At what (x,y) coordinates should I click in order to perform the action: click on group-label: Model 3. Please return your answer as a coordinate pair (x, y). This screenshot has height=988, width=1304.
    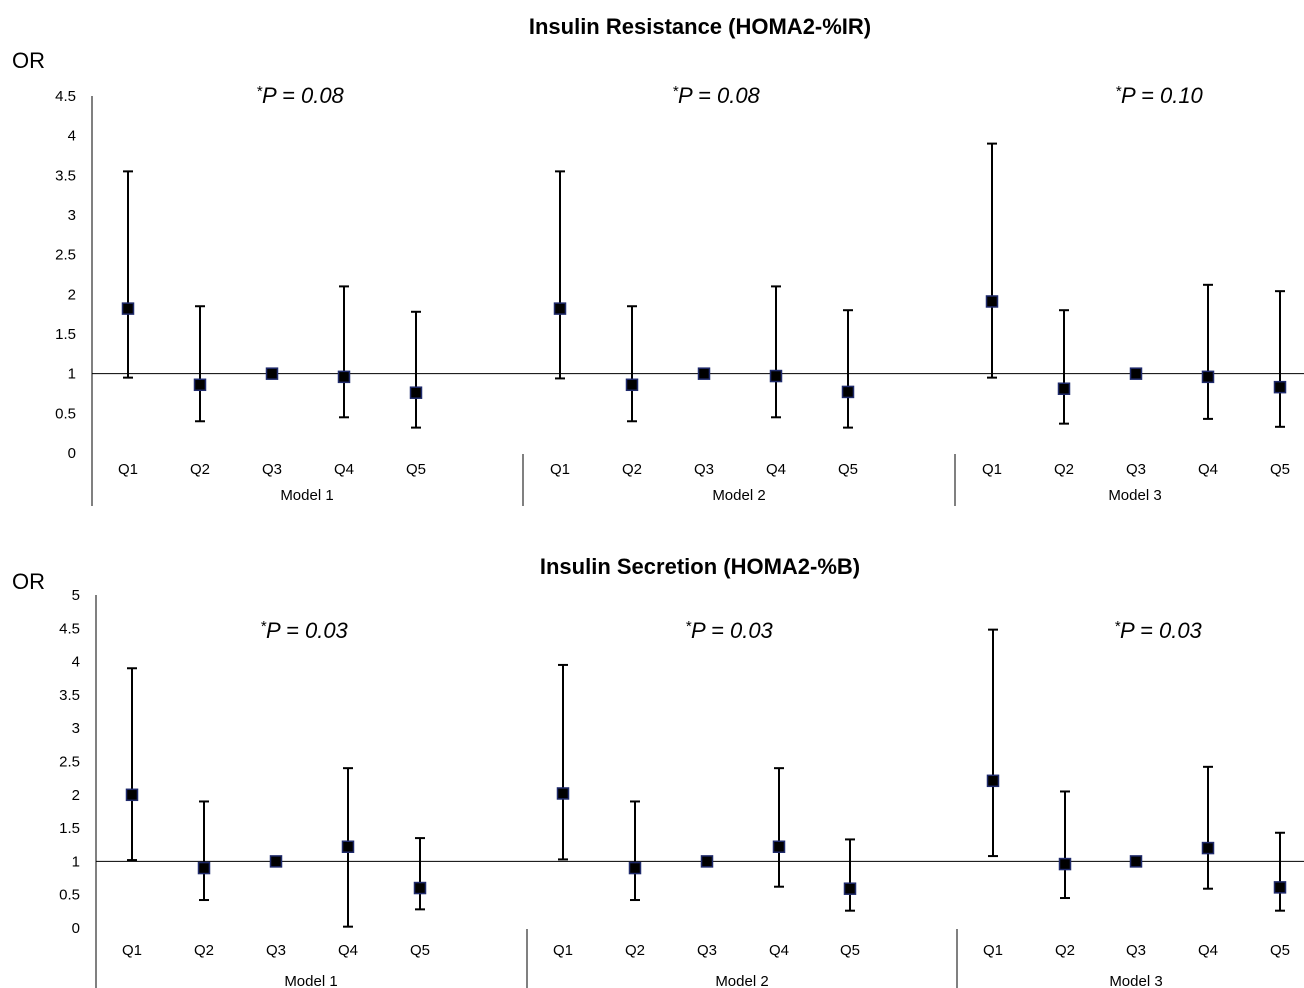
    Looking at the image, I should click on (1135, 980).